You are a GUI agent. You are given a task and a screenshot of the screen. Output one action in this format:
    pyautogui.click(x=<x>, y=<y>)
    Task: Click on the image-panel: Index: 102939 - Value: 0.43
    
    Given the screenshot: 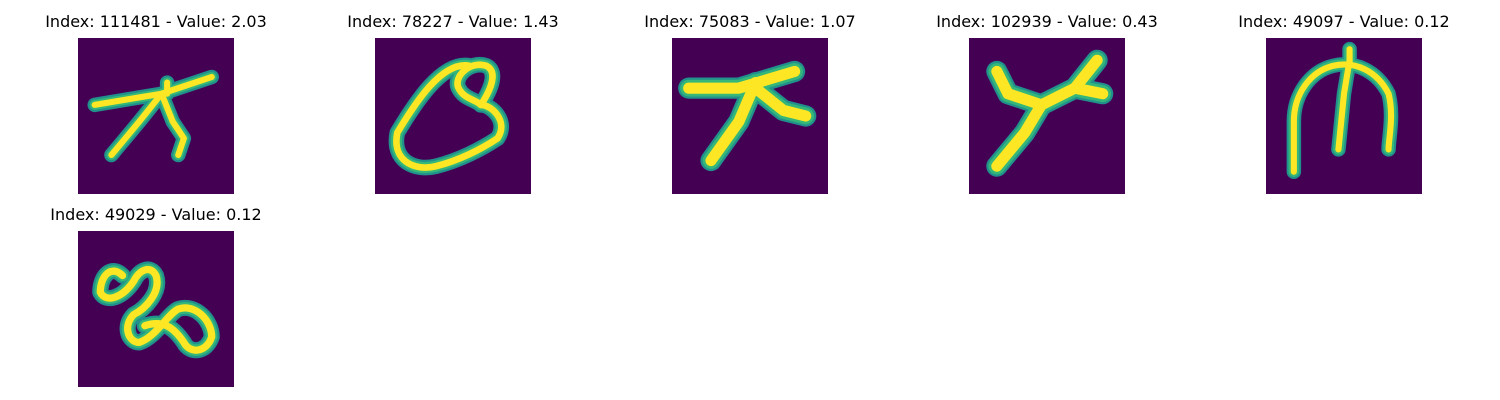 What is the action you would take?
    pyautogui.click(x=1047, y=107)
    